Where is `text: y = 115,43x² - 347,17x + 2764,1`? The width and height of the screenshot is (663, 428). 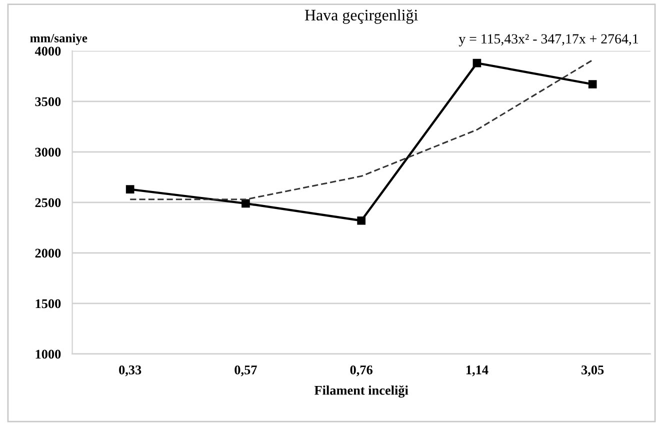
text: y = 115,43x² - 347,17x + 2764,1 is located at coordinates (548, 40).